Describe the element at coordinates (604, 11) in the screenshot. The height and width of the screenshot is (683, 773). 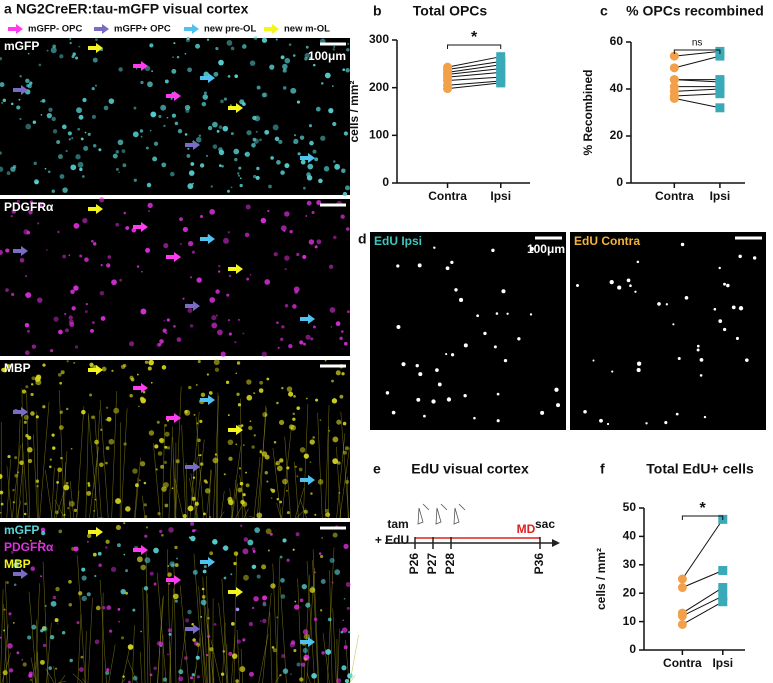
I see `panel-label: c` at that location.